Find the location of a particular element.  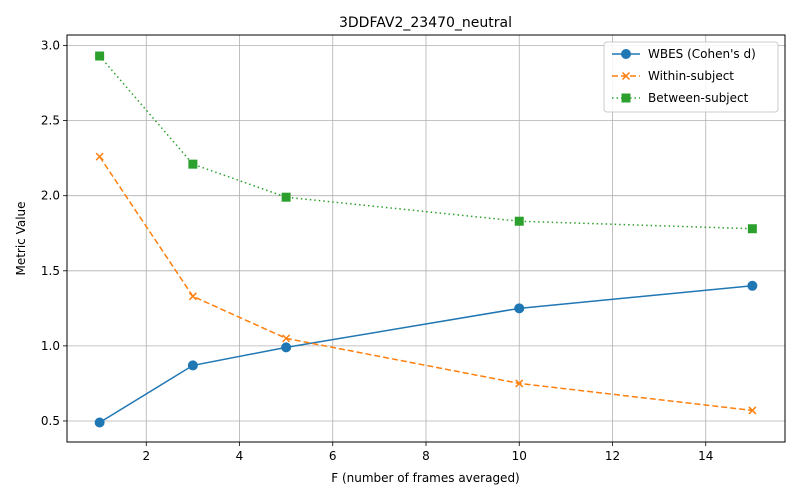

x-tick-label: 10 is located at coordinates (519, 456).